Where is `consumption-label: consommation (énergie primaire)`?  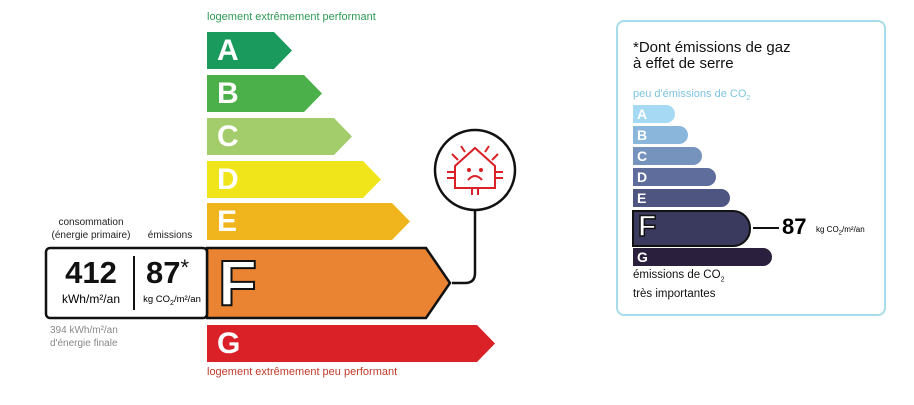 consumption-label: consommation (énergie primaire) is located at coordinates (91, 229).